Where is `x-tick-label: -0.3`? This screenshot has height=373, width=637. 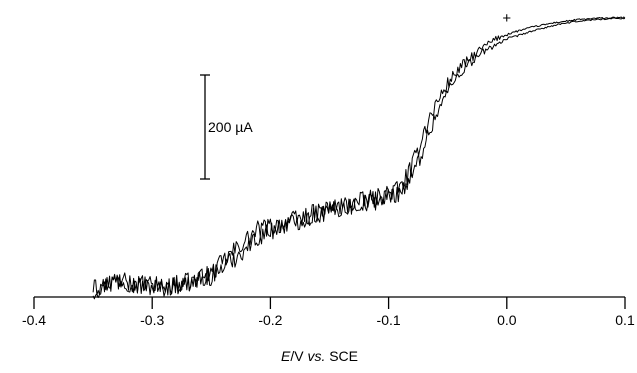 x-tick-label: -0.3 is located at coordinates (152, 320).